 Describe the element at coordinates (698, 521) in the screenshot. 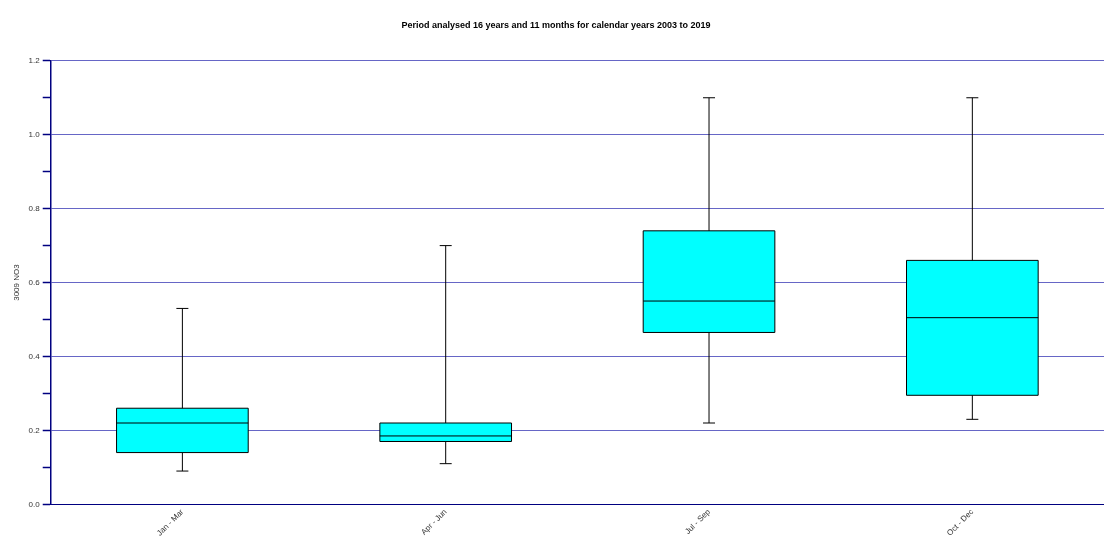

I see `x-tick-label: Jul - Sep` at that location.